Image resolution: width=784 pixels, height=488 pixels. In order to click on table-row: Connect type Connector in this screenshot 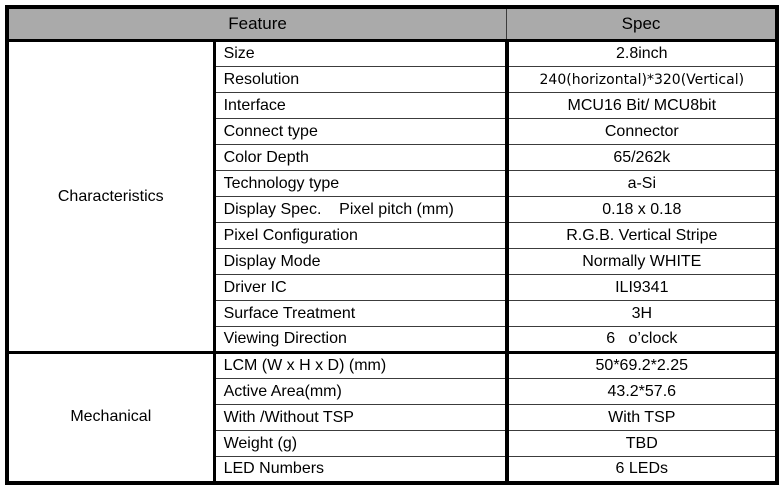, I will do `click(392, 131)`.